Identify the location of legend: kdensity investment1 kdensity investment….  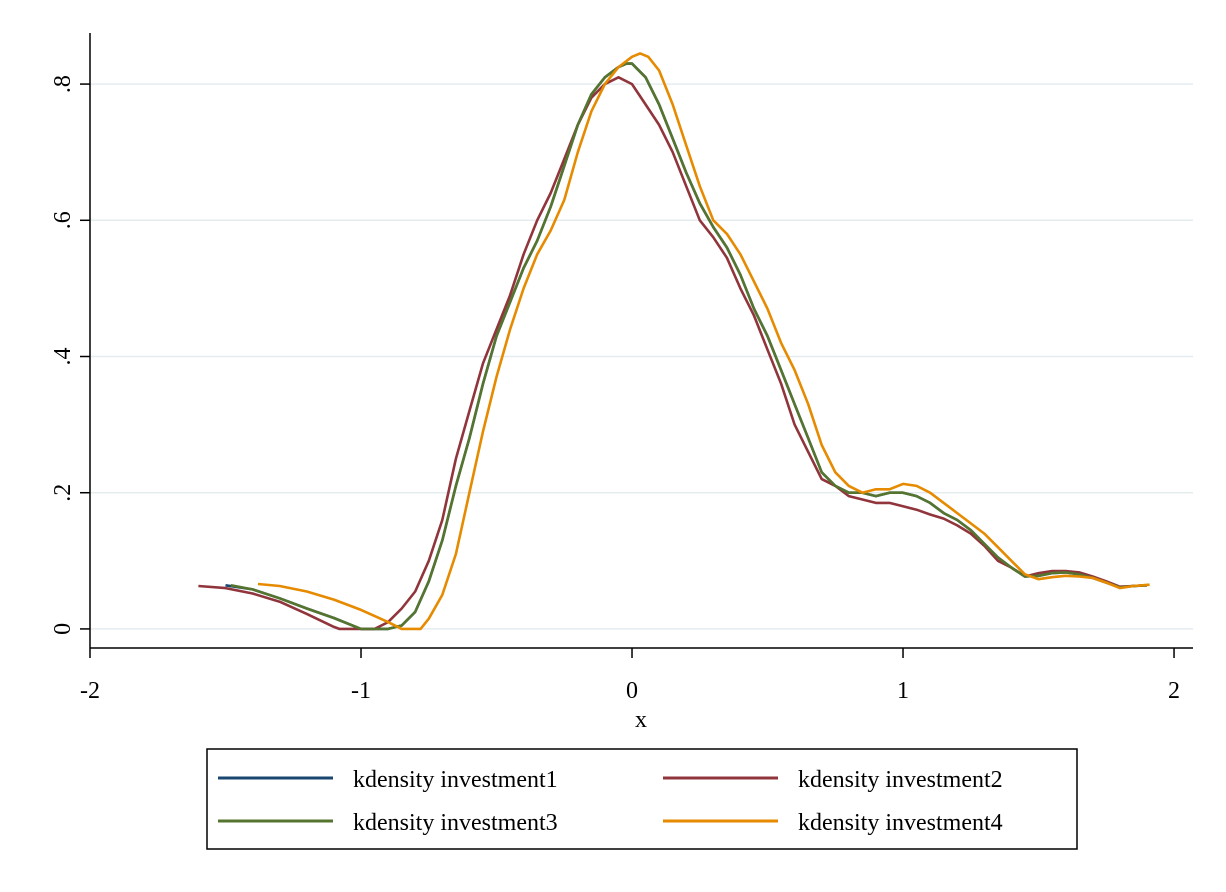
(642, 799).